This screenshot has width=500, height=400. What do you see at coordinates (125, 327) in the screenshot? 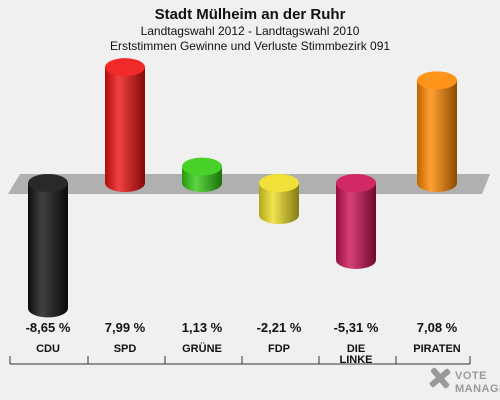
I see `value-label: 7,99 %` at bounding box center [125, 327].